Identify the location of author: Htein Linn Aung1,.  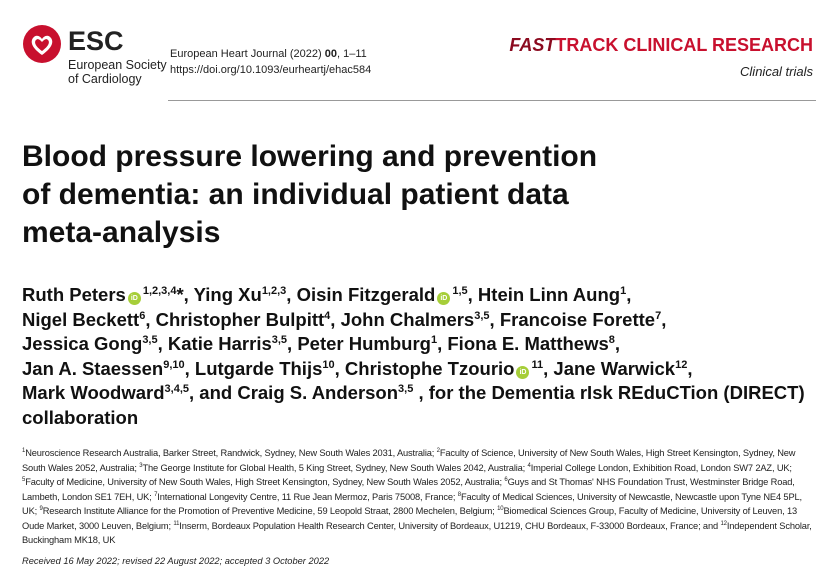
(554, 294).